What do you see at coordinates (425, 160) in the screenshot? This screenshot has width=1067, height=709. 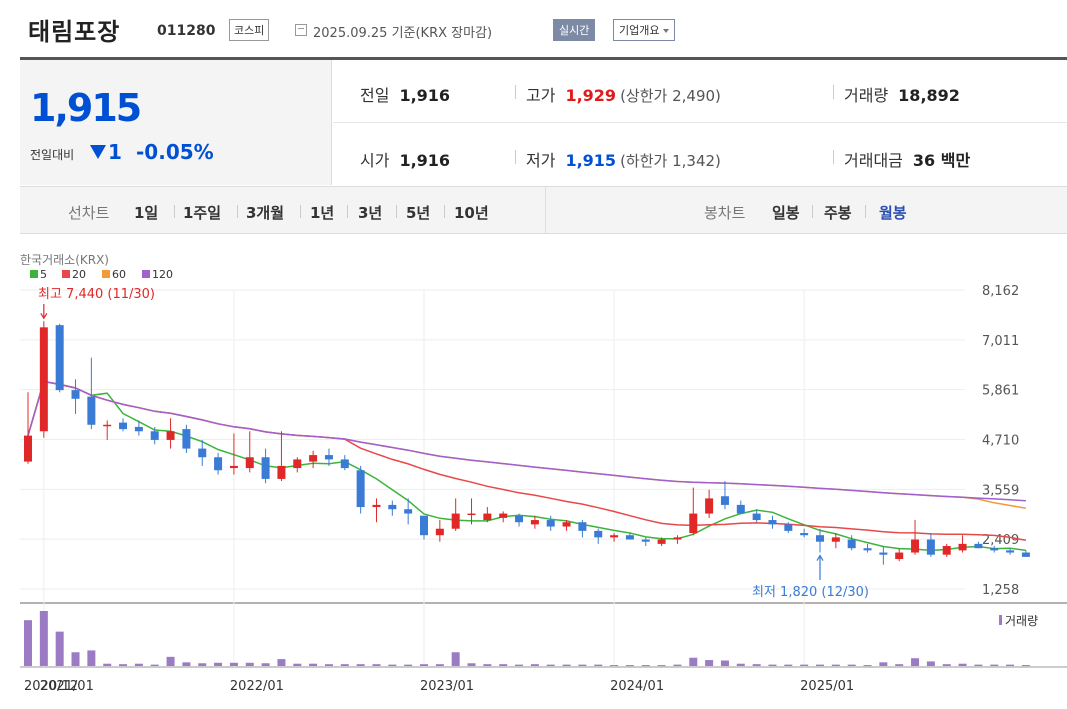 I see `open-value: 1,916` at bounding box center [425, 160].